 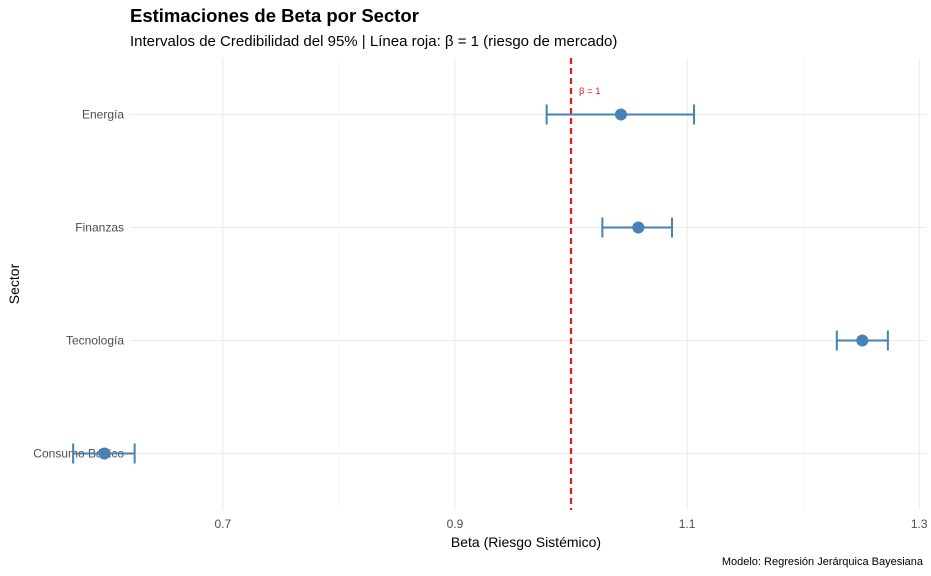 I want to click on reference-line-group: β = 1, so click(x=585, y=284).